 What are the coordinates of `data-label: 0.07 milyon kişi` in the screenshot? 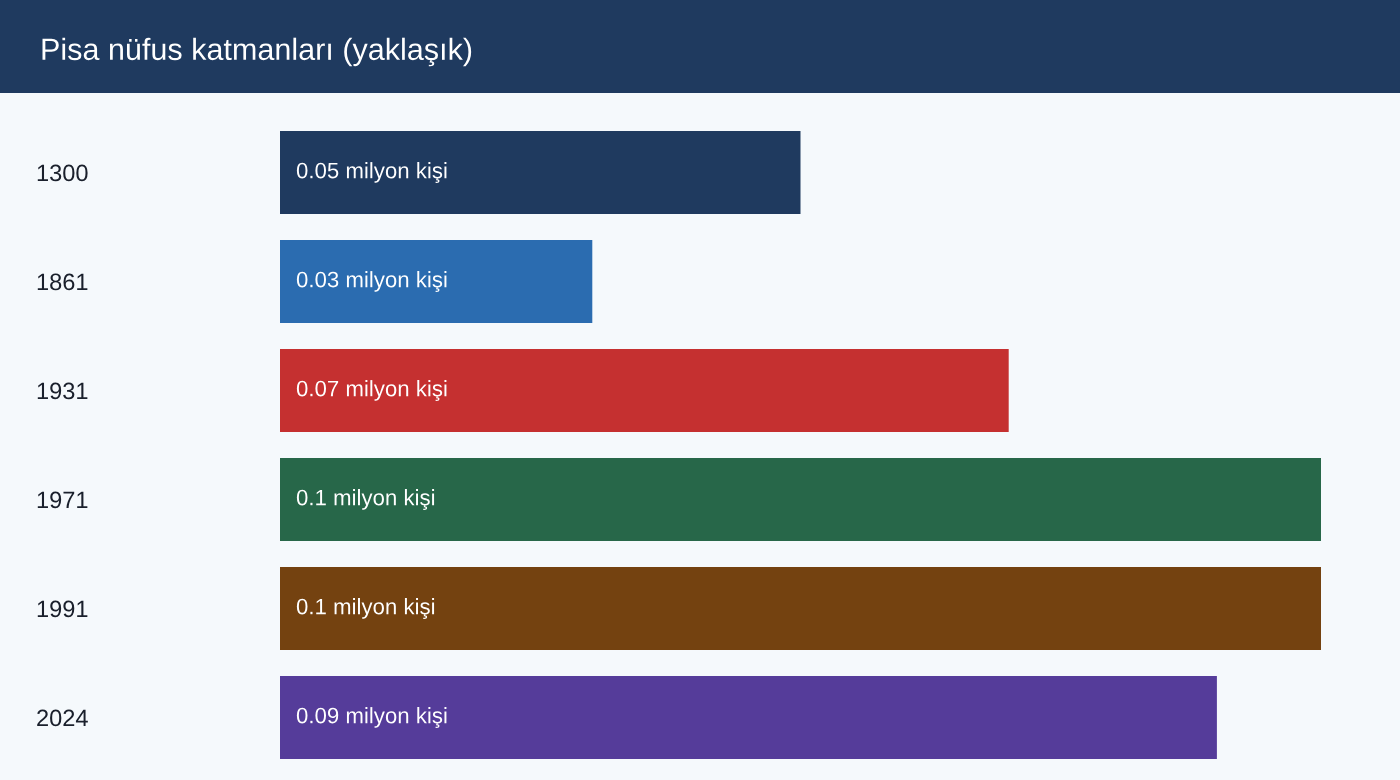 It's located at (371, 390).